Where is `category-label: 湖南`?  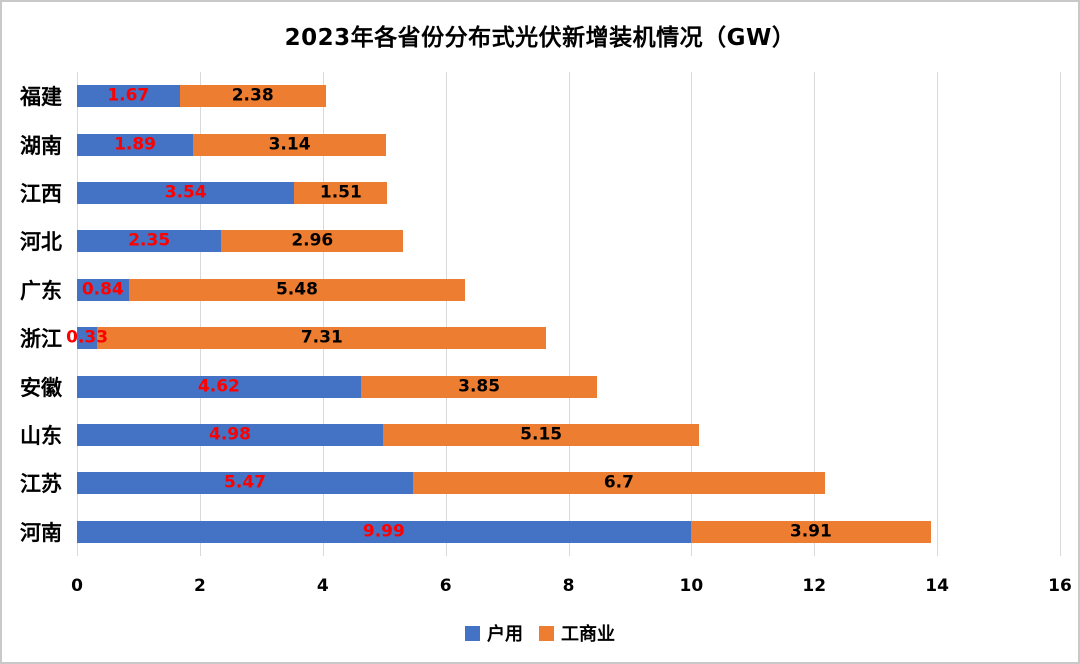
category-label: 湖南 is located at coordinates (41, 145).